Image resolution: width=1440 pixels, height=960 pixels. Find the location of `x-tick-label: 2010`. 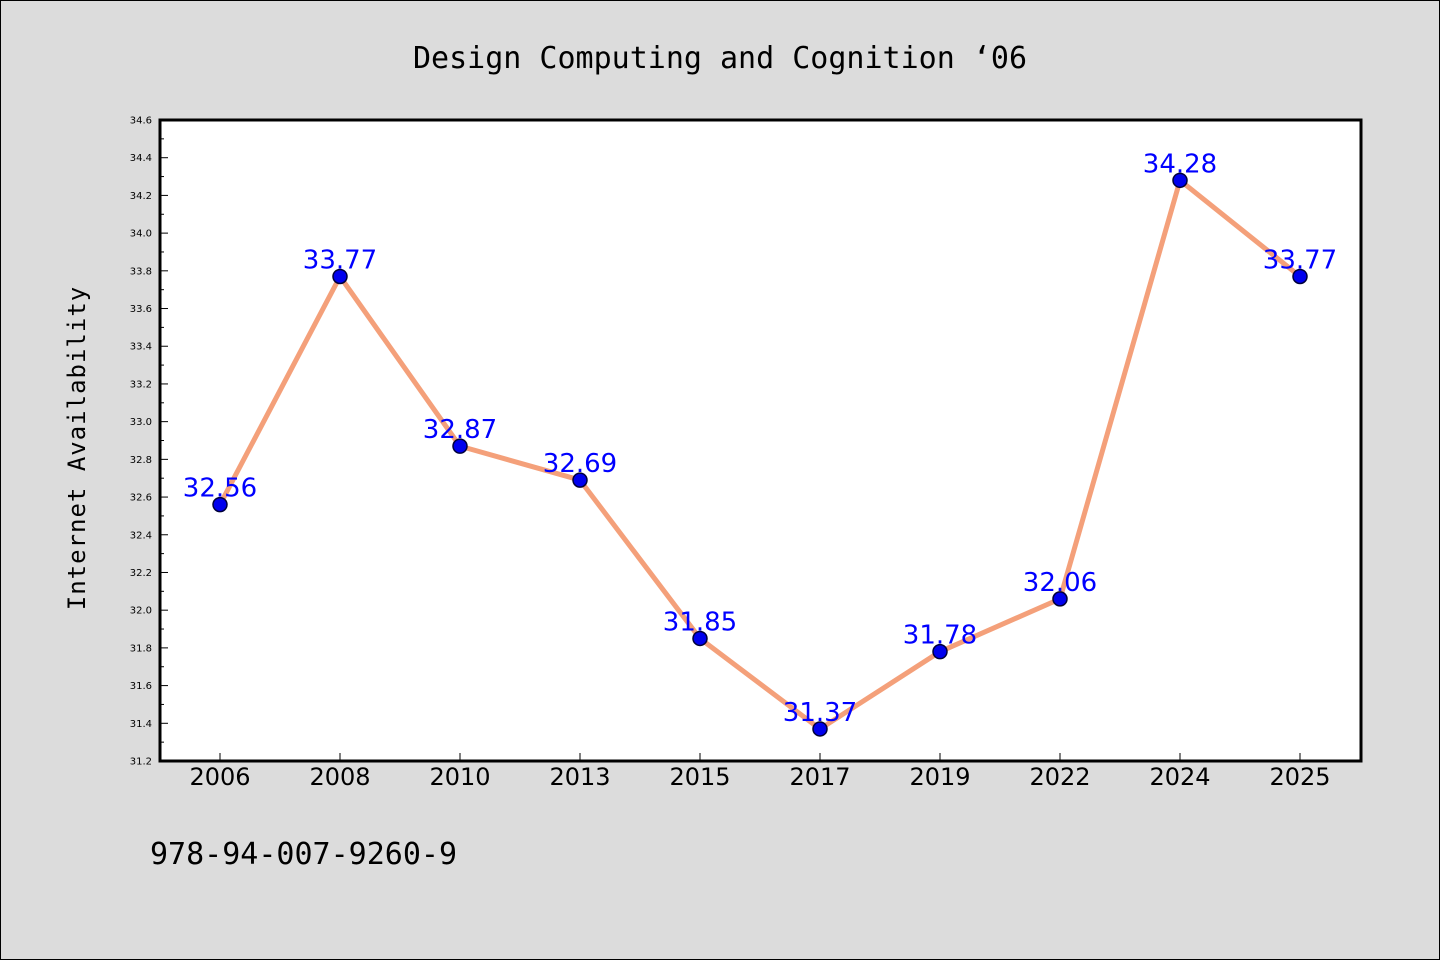

x-tick-label: 2010 is located at coordinates (459, 777).